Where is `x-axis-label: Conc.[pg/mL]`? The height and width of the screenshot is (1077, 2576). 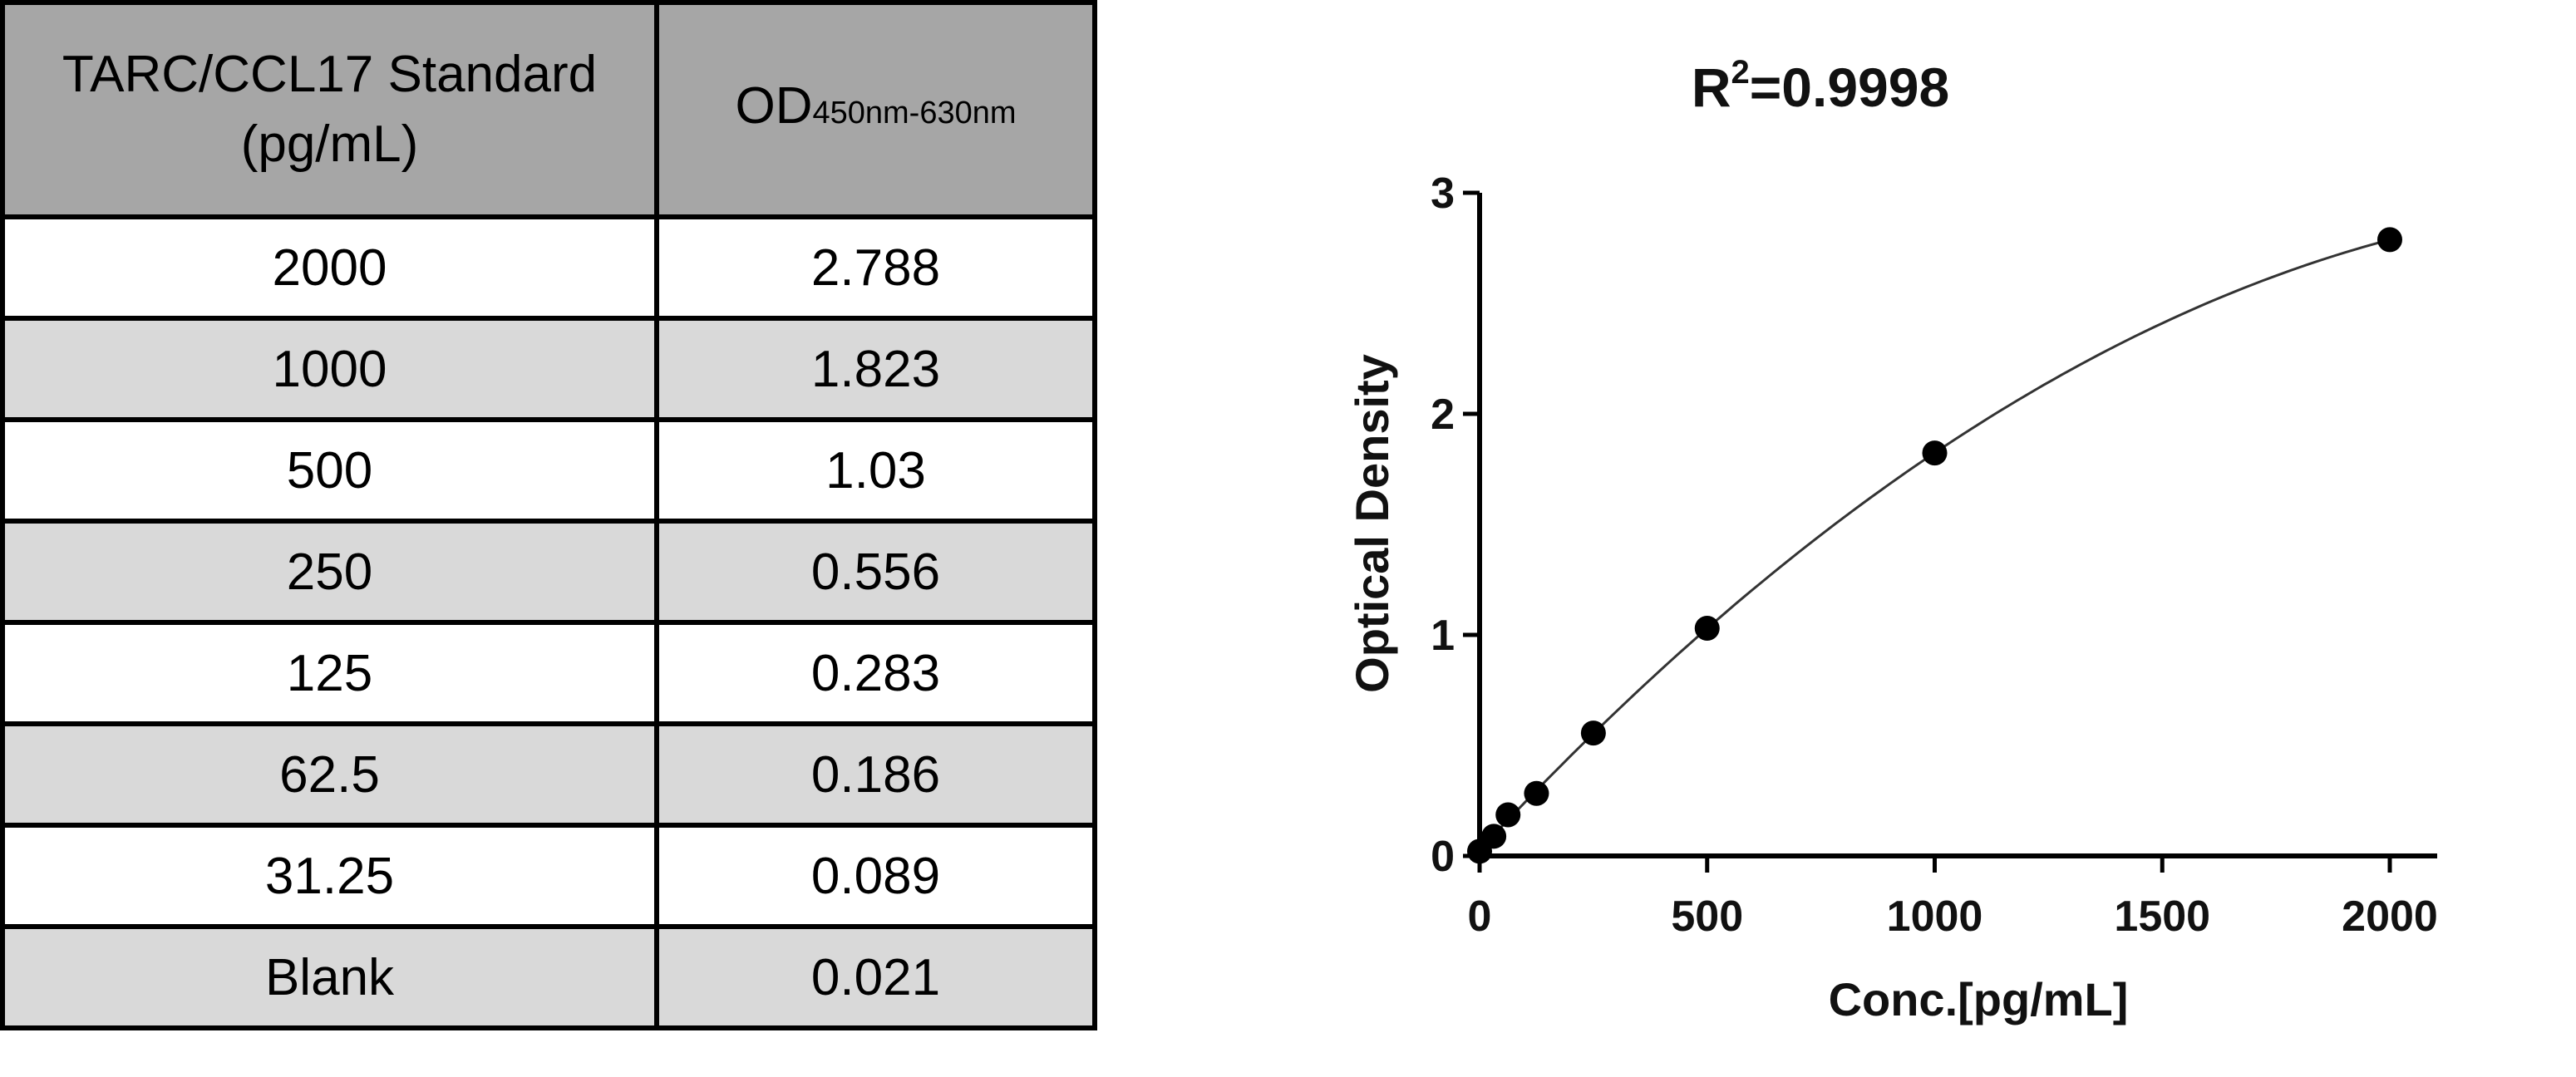 x-axis-label: Conc.[pg/mL] is located at coordinates (1979, 999).